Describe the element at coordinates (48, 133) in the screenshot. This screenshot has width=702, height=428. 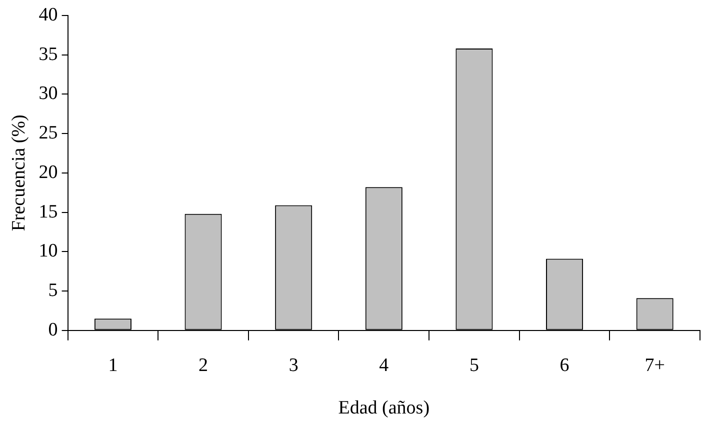
I see `y-tick-label: 25` at that location.